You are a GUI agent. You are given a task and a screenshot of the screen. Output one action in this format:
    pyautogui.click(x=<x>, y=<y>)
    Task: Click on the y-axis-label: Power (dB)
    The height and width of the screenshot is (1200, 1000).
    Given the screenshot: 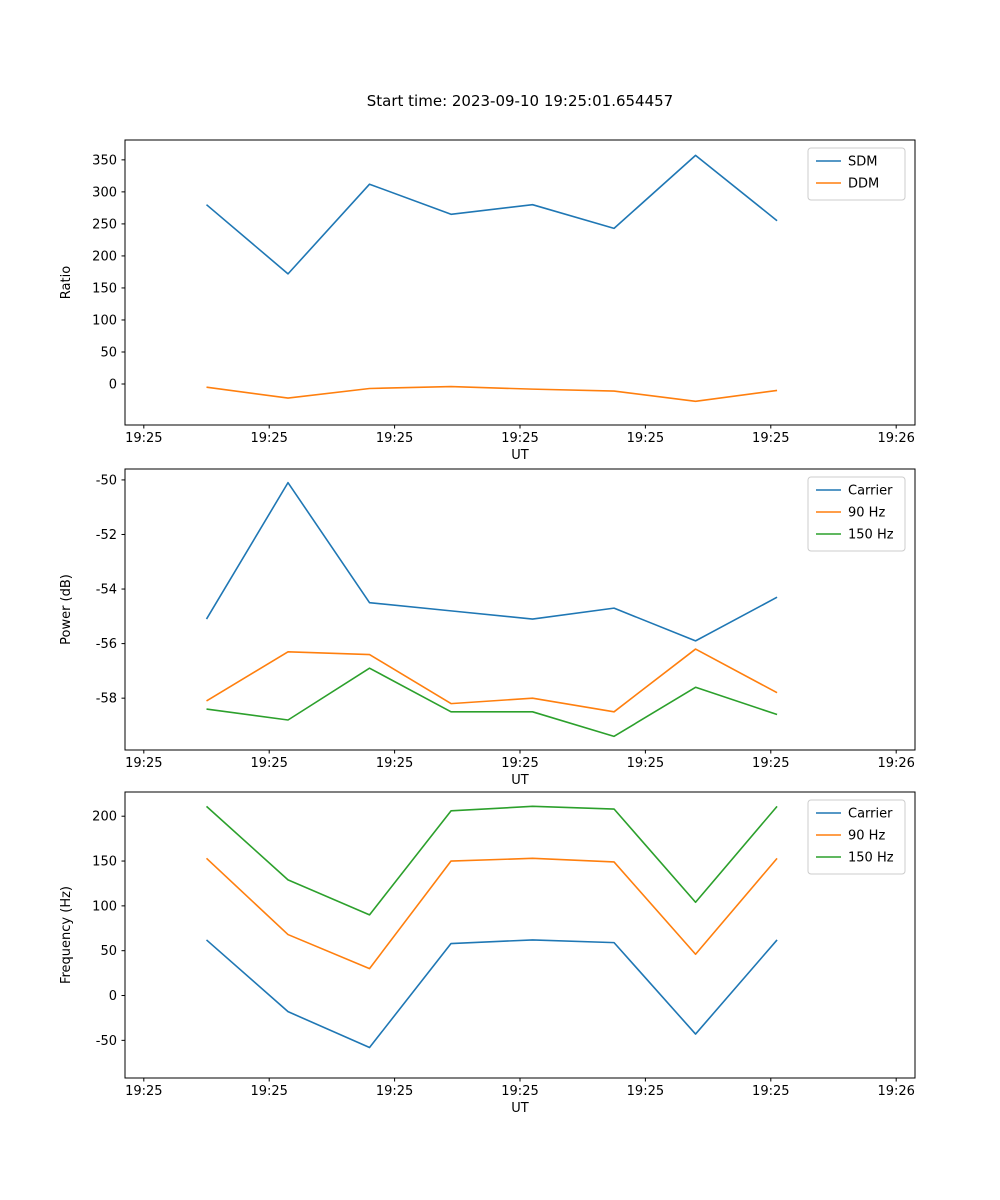 What is the action you would take?
    pyautogui.click(x=66, y=609)
    